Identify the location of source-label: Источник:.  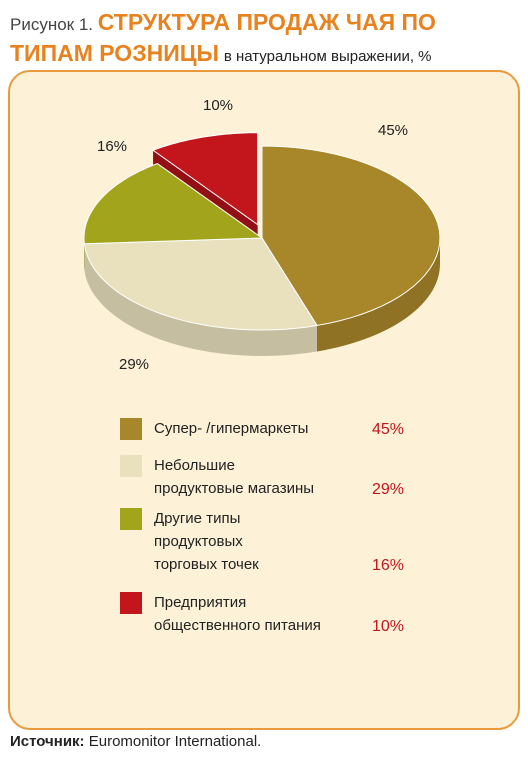
(47, 741).